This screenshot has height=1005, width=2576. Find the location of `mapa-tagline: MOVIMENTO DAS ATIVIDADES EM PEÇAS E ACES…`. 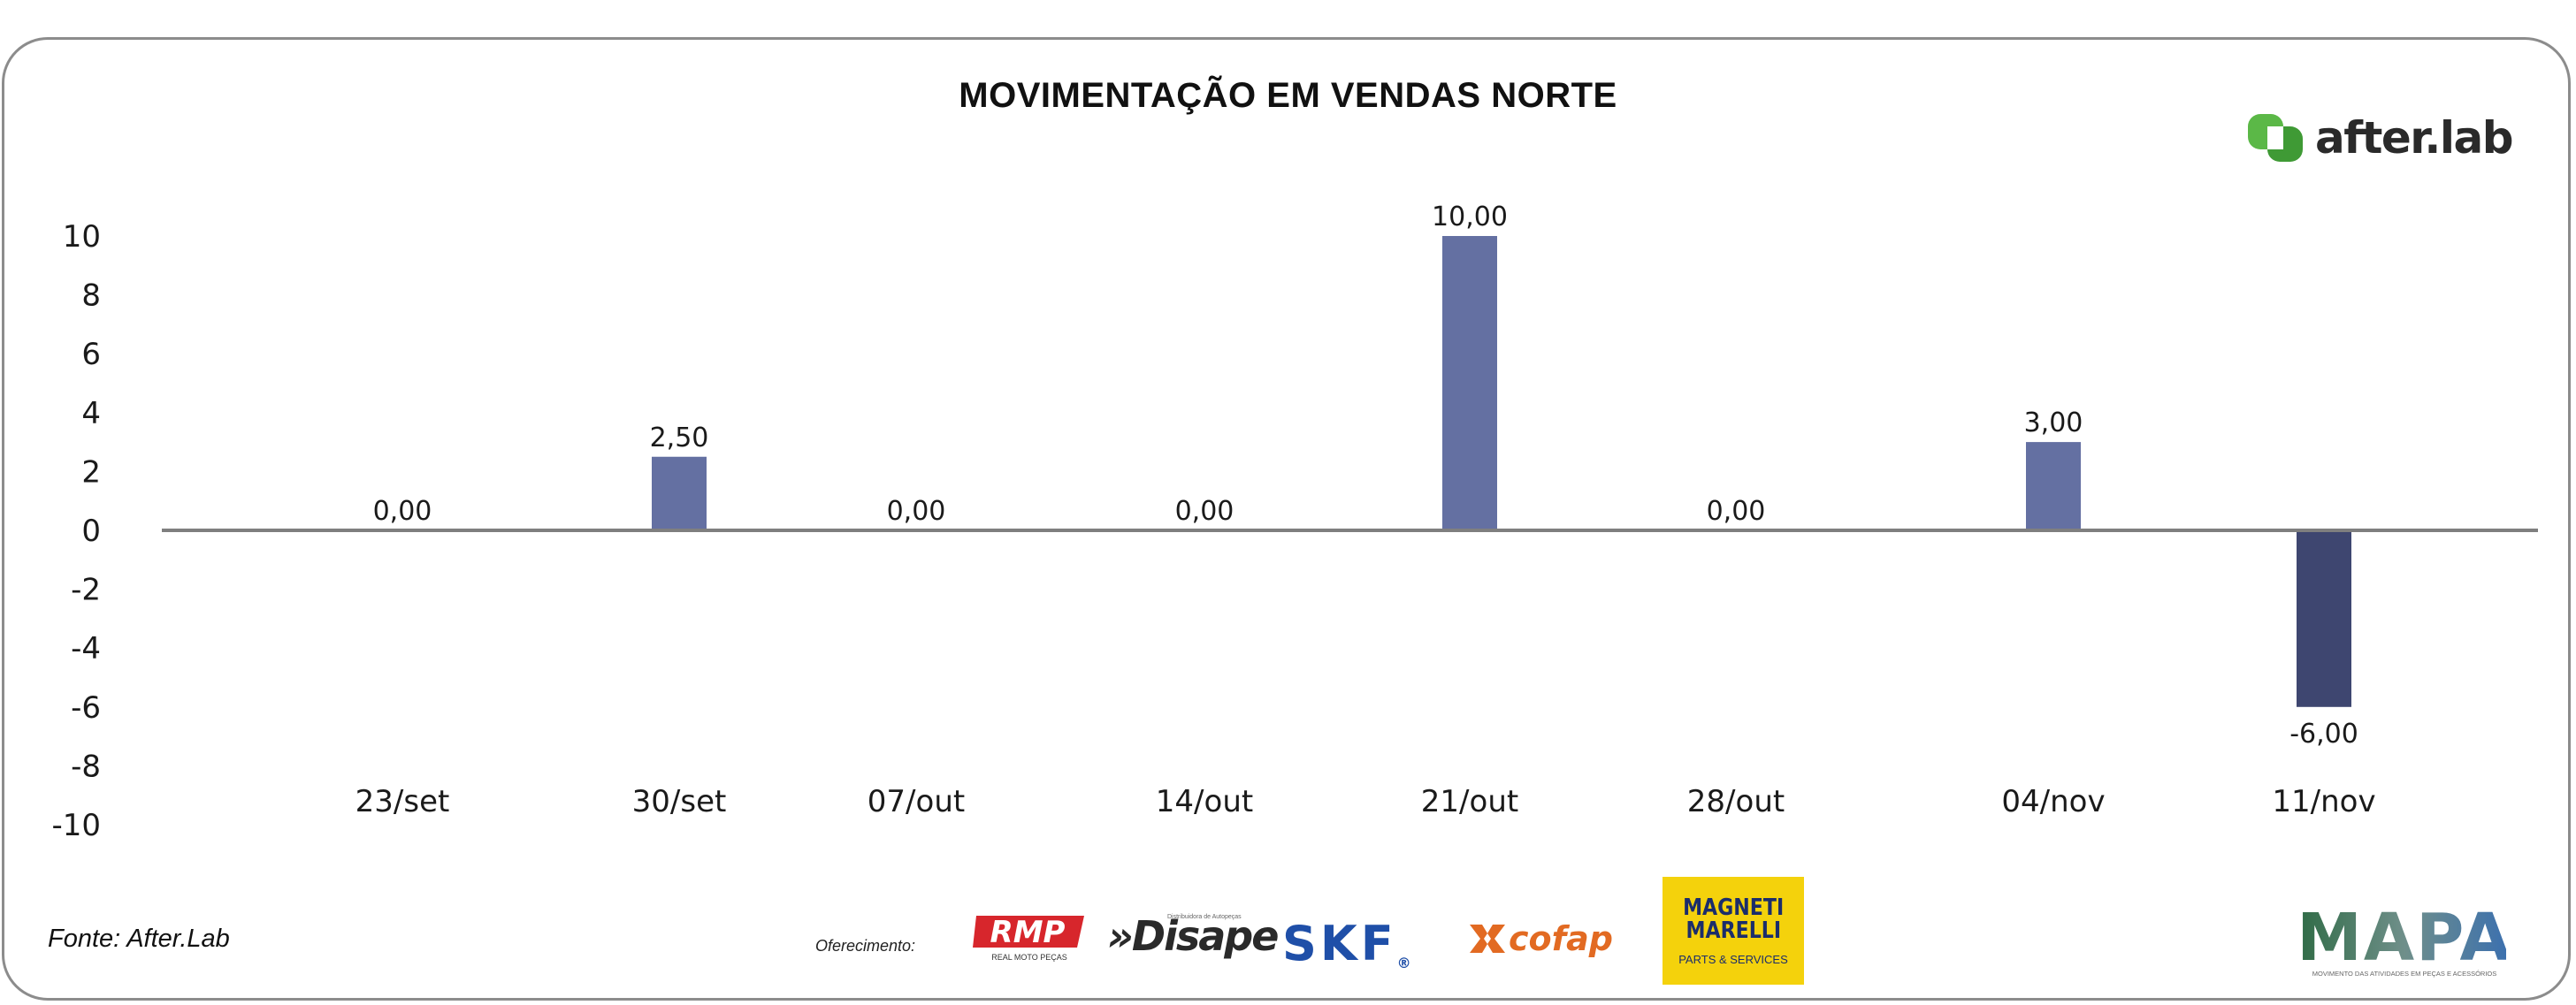

mapa-tagline: MOVIMENTO DAS ATIVIDADES EM PEÇAS E ACES… is located at coordinates (2404, 974).